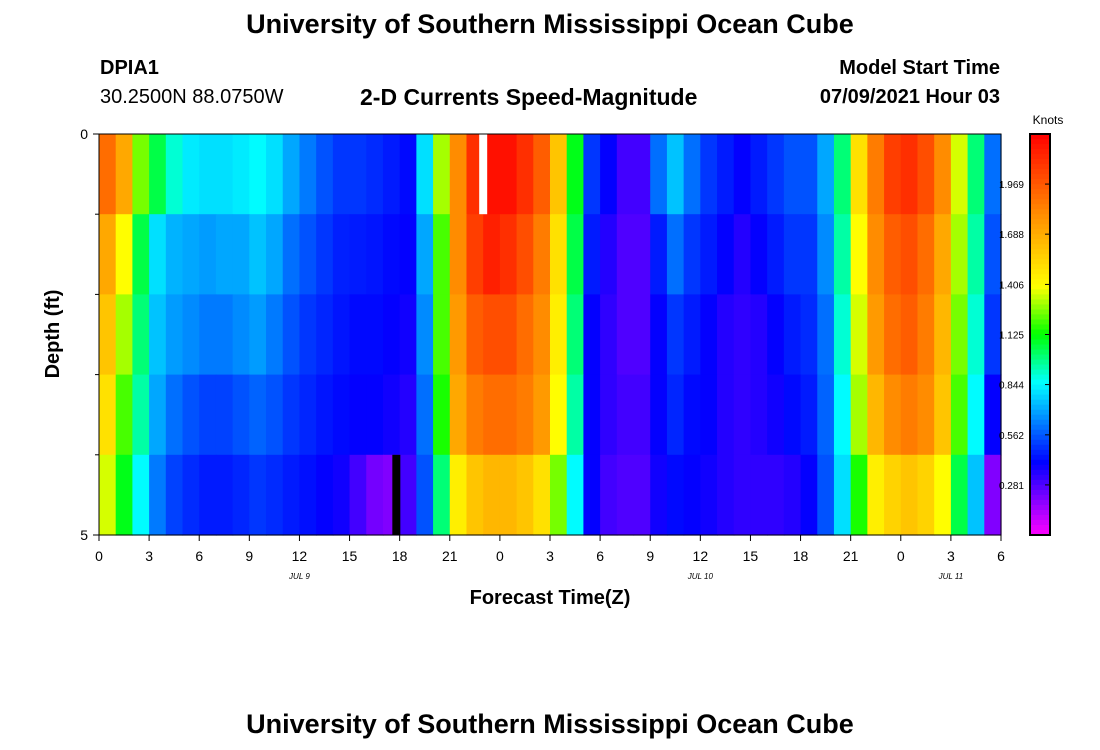 This screenshot has height=750, width=1100. Describe the element at coordinates (192, 97) in the screenshot. I see `station-coords: 30.2500N 88.0750W` at that location.